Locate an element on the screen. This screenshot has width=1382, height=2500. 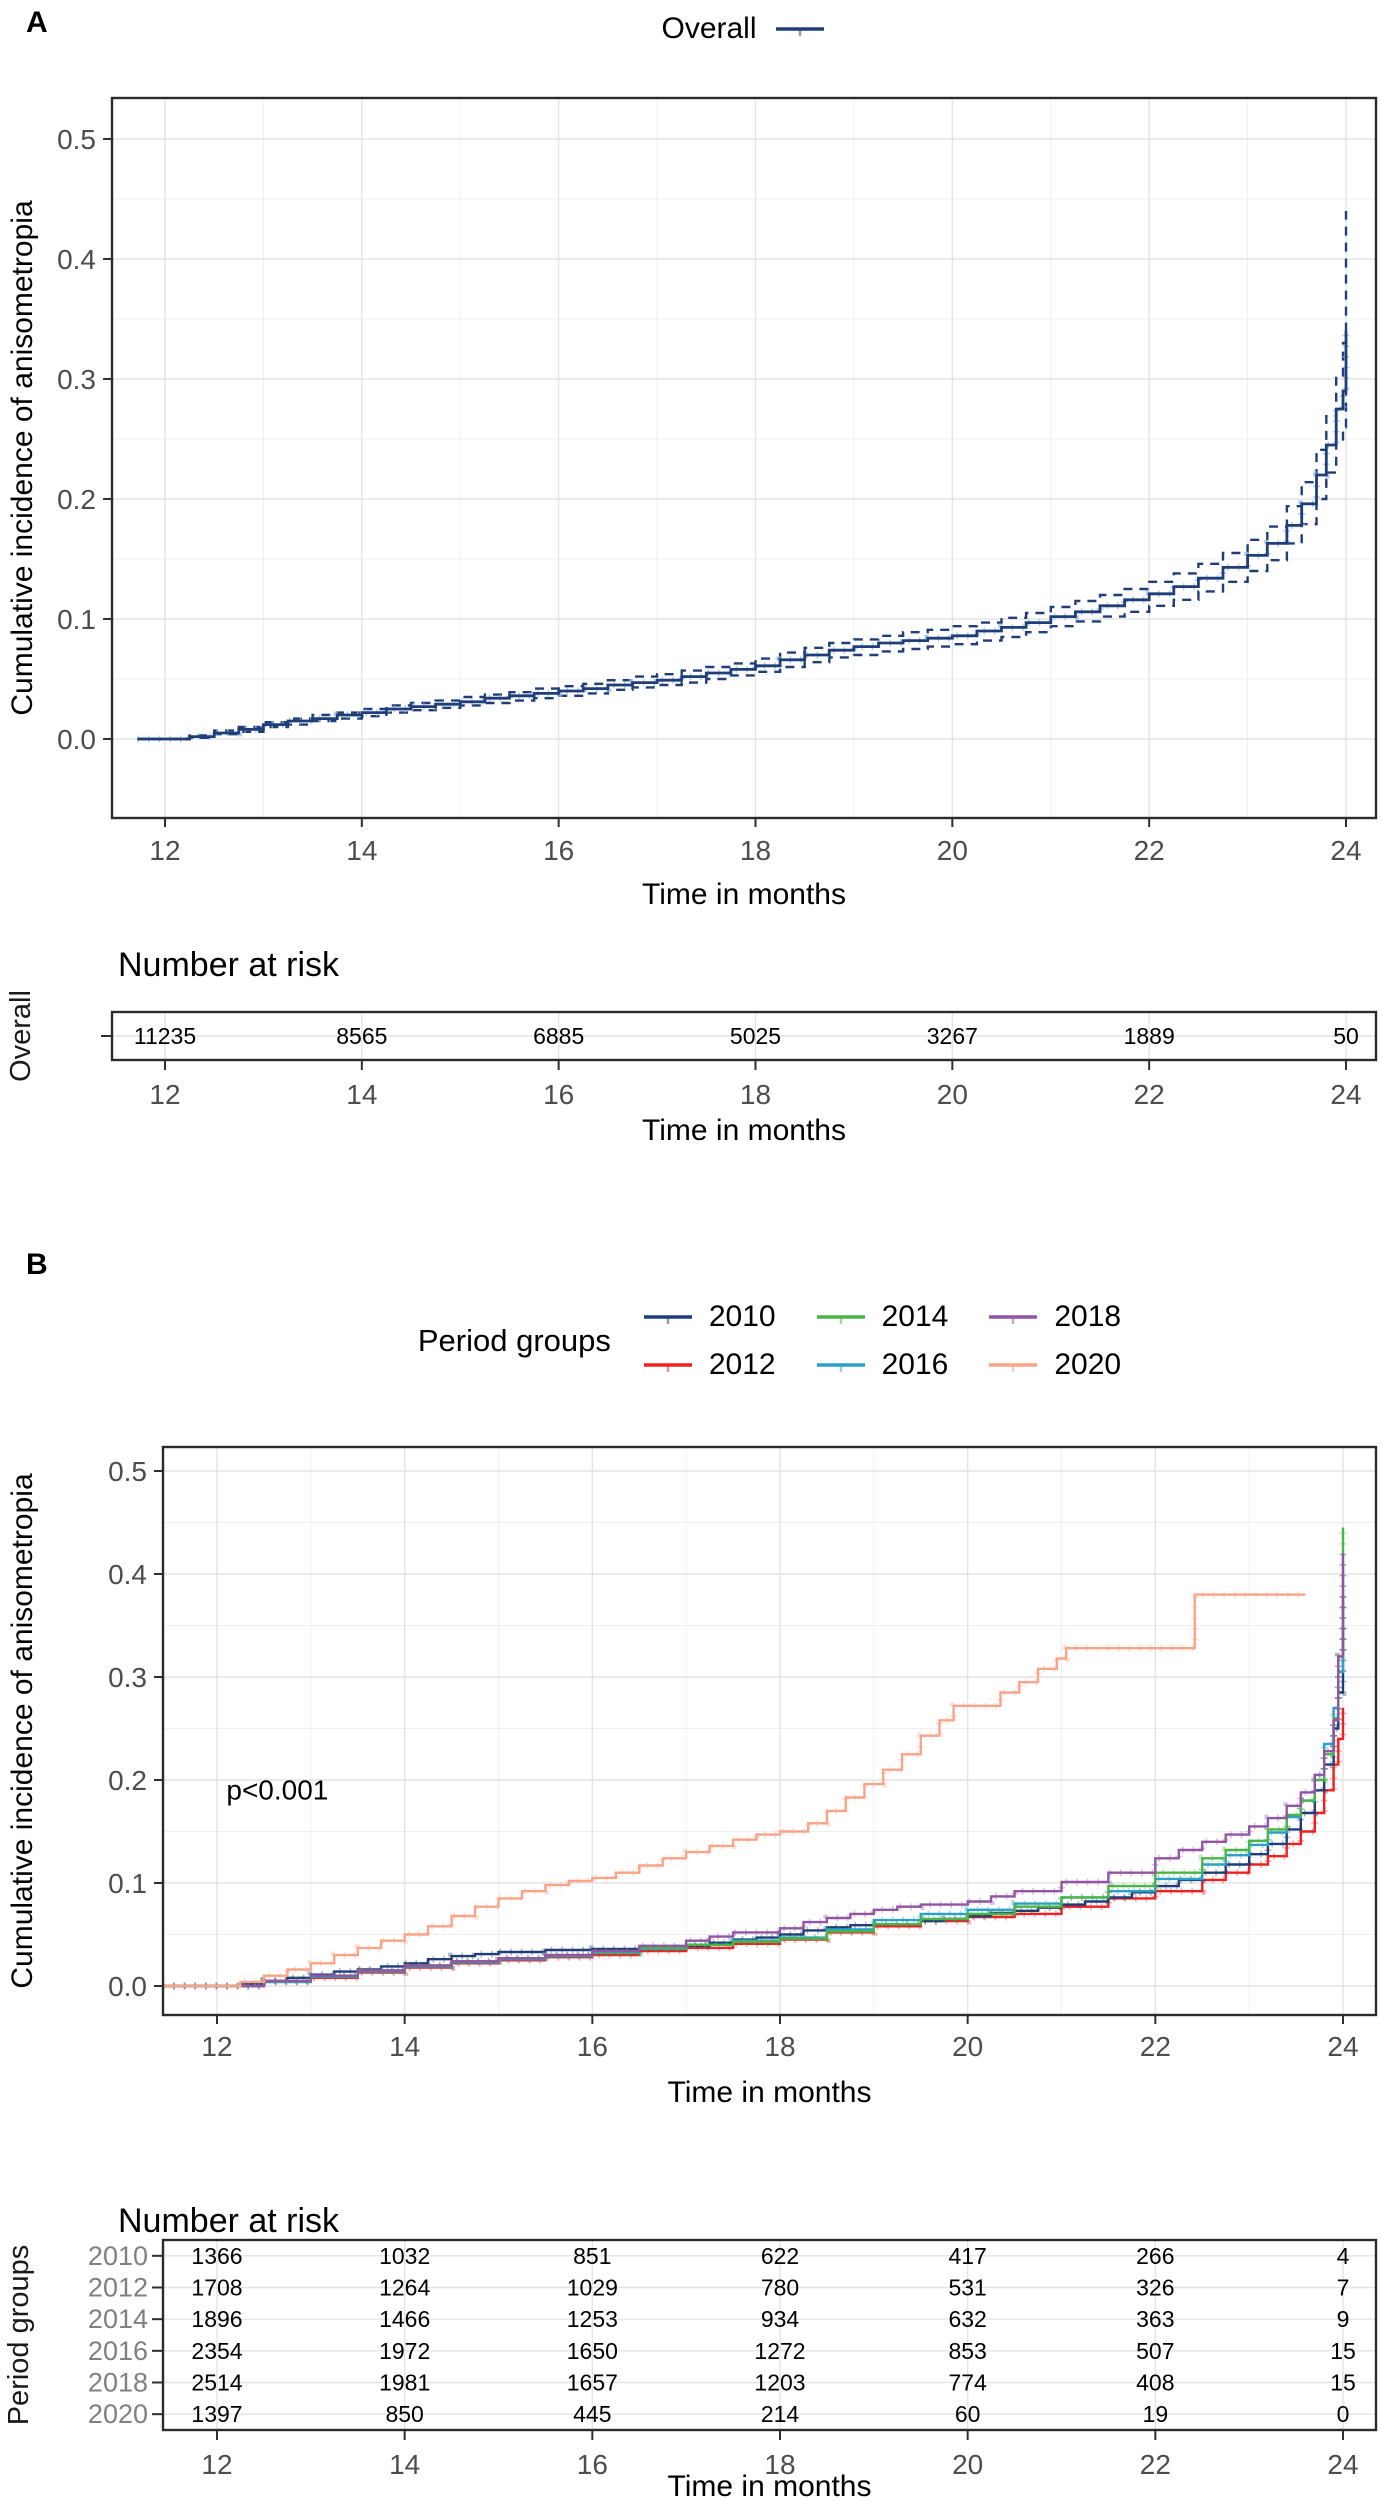
risk-count: 1366 is located at coordinates (216, 2256).